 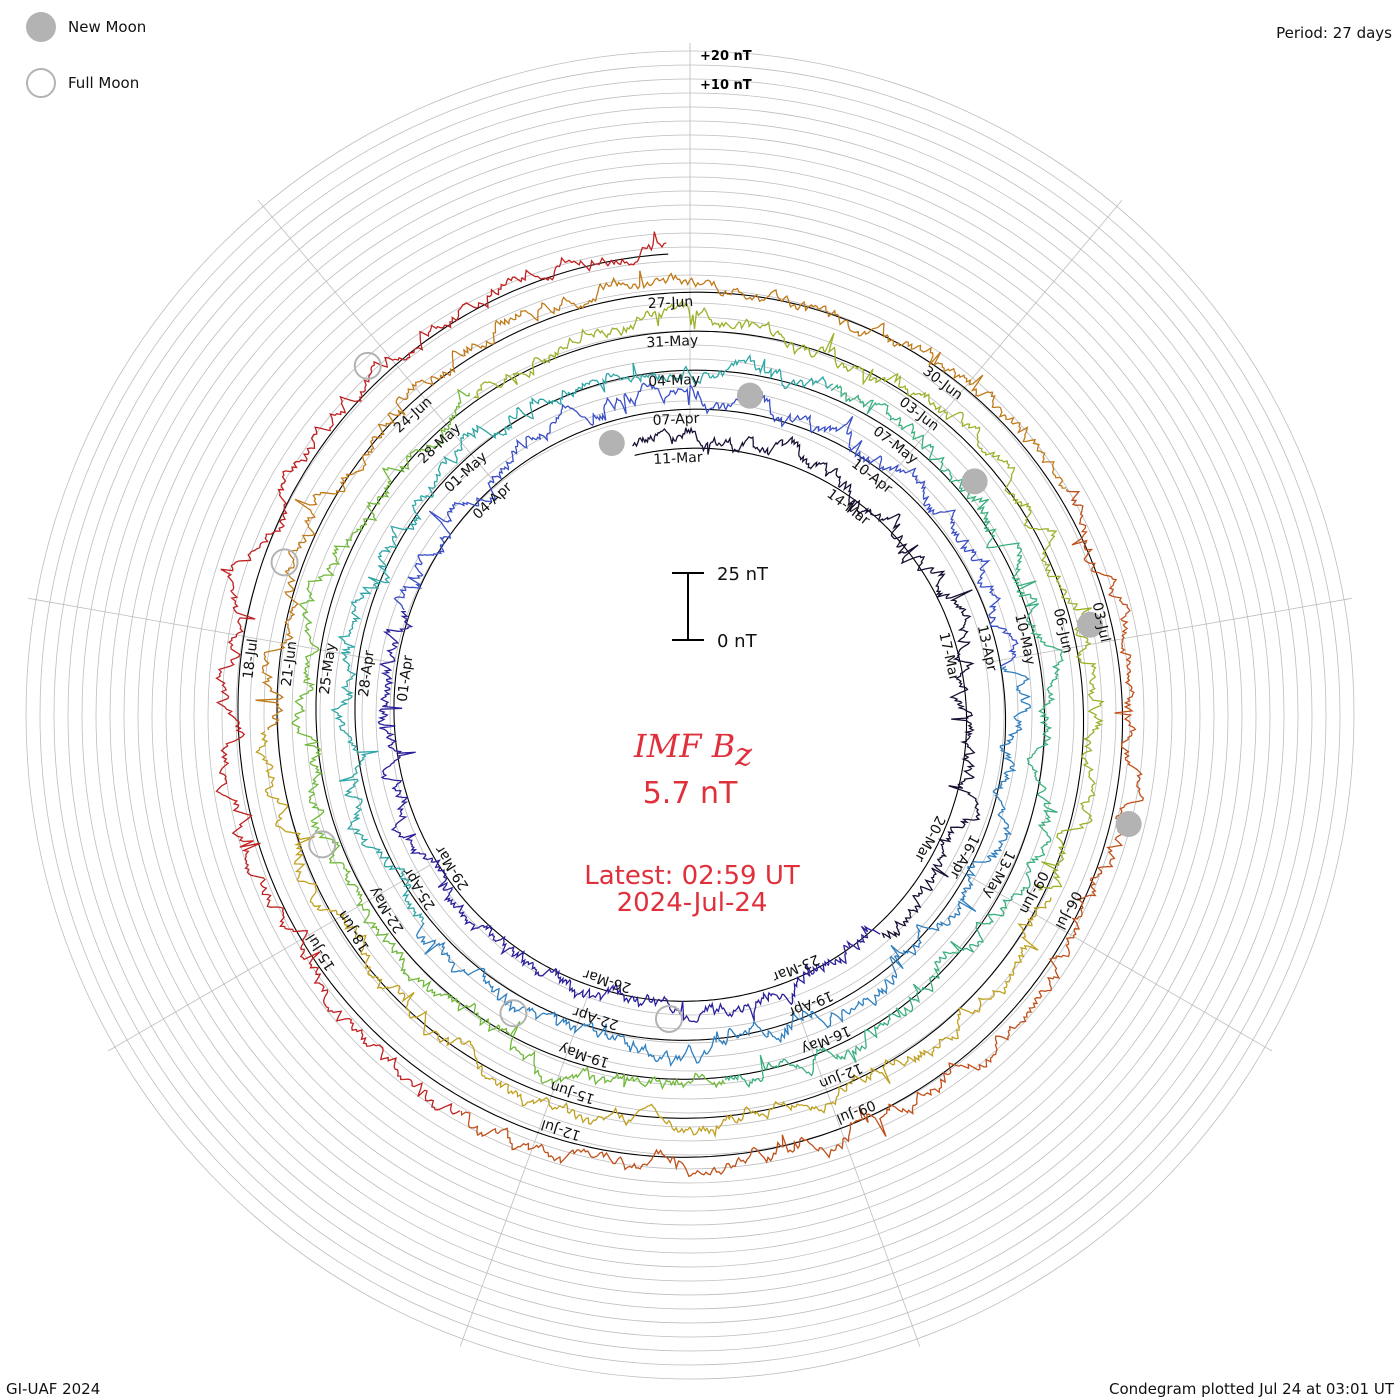 I want to click on scale-bar: 25 nT 0 nT, so click(x=720, y=608).